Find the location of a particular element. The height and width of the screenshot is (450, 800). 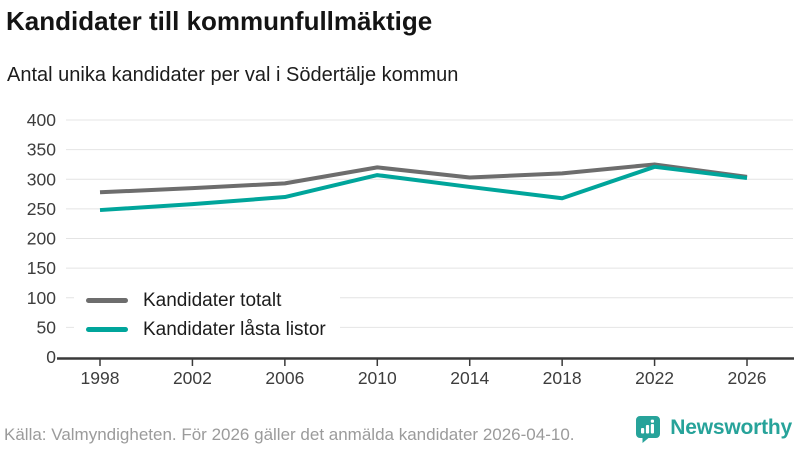

x-tick-label: 2002 is located at coordinates (192, 378).